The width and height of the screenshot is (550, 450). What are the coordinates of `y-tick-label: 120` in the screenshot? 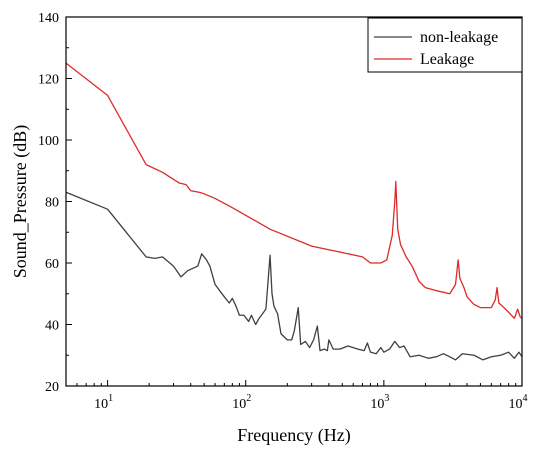 It's located at (48, 80).